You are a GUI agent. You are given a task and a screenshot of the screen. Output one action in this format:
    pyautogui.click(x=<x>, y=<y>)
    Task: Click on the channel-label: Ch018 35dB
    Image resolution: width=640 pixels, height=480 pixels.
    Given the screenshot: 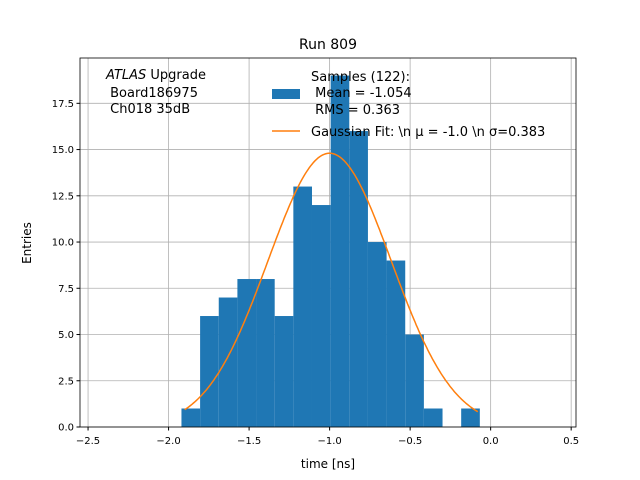 What is the action you would take?
    pyautogui.click(x=148, y=109)
    